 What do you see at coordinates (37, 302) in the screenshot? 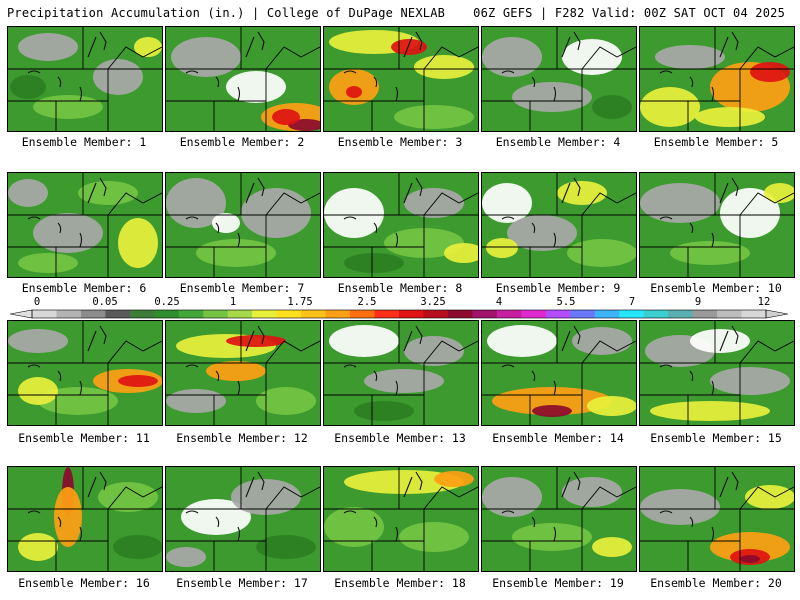
I see `colorbar-tick-label: 0` at bounding box center [37, 302].